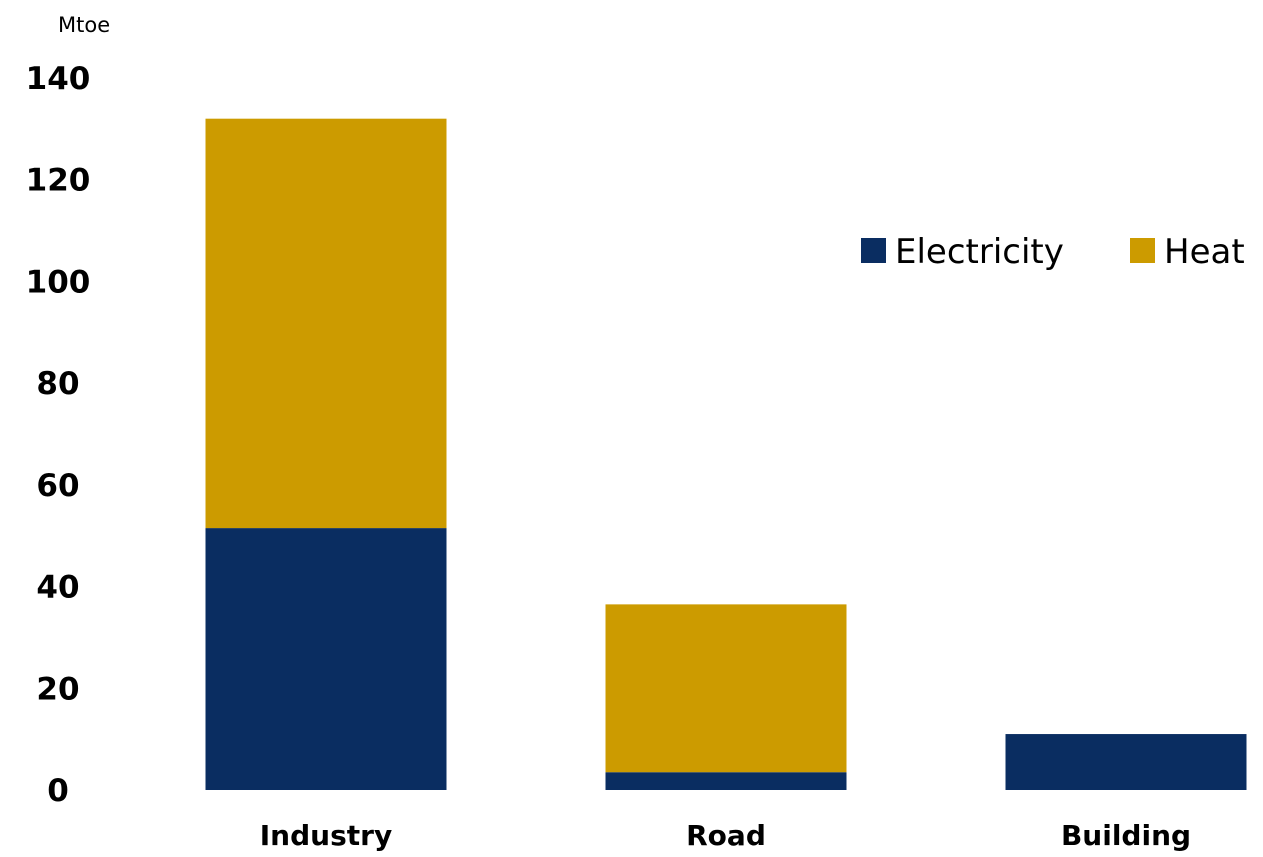 The width and height of the screenshot is (1263, 857). What do you see at coordinates (1142, 250) in the screenshot?
I see `legend-swatch-heat` at bounding box center [1142, 250].